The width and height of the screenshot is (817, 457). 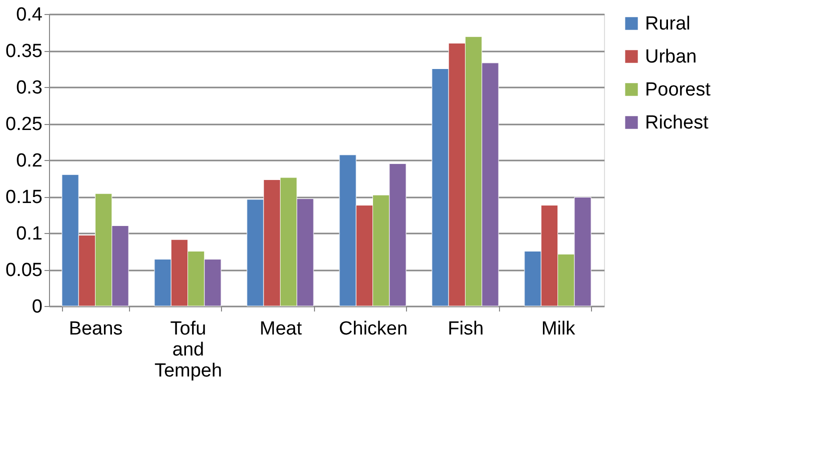 I want to click on x-tick-label: Beans, so click(x=95, y=329).